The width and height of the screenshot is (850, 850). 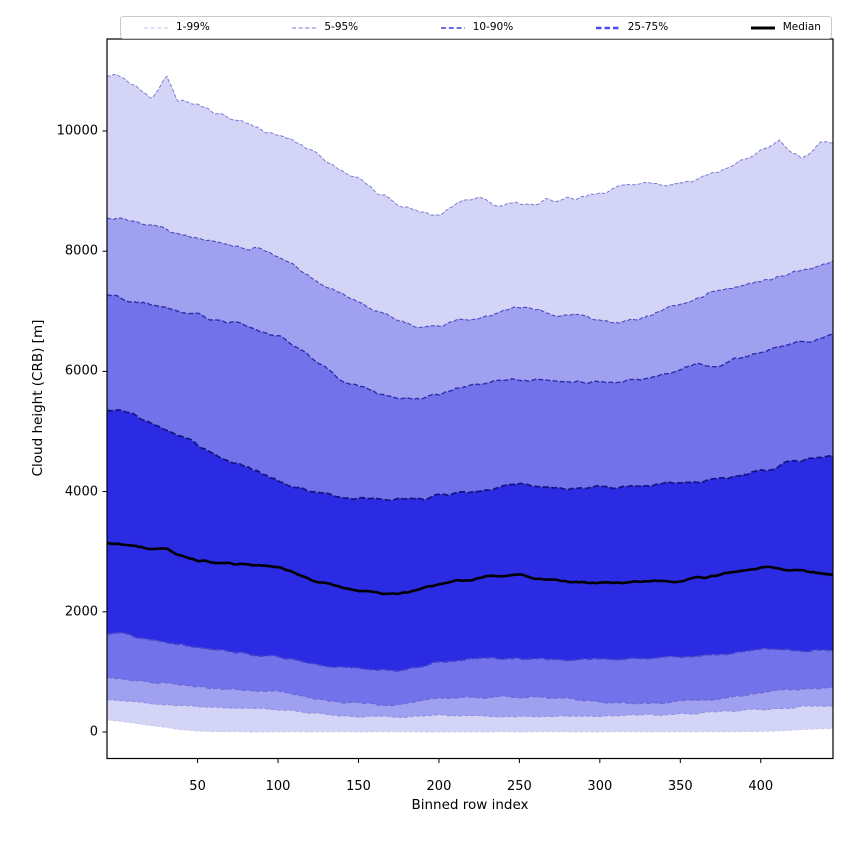 I want to click on legend-item-5-95%: 5-95%, so click(x=324, y=27).